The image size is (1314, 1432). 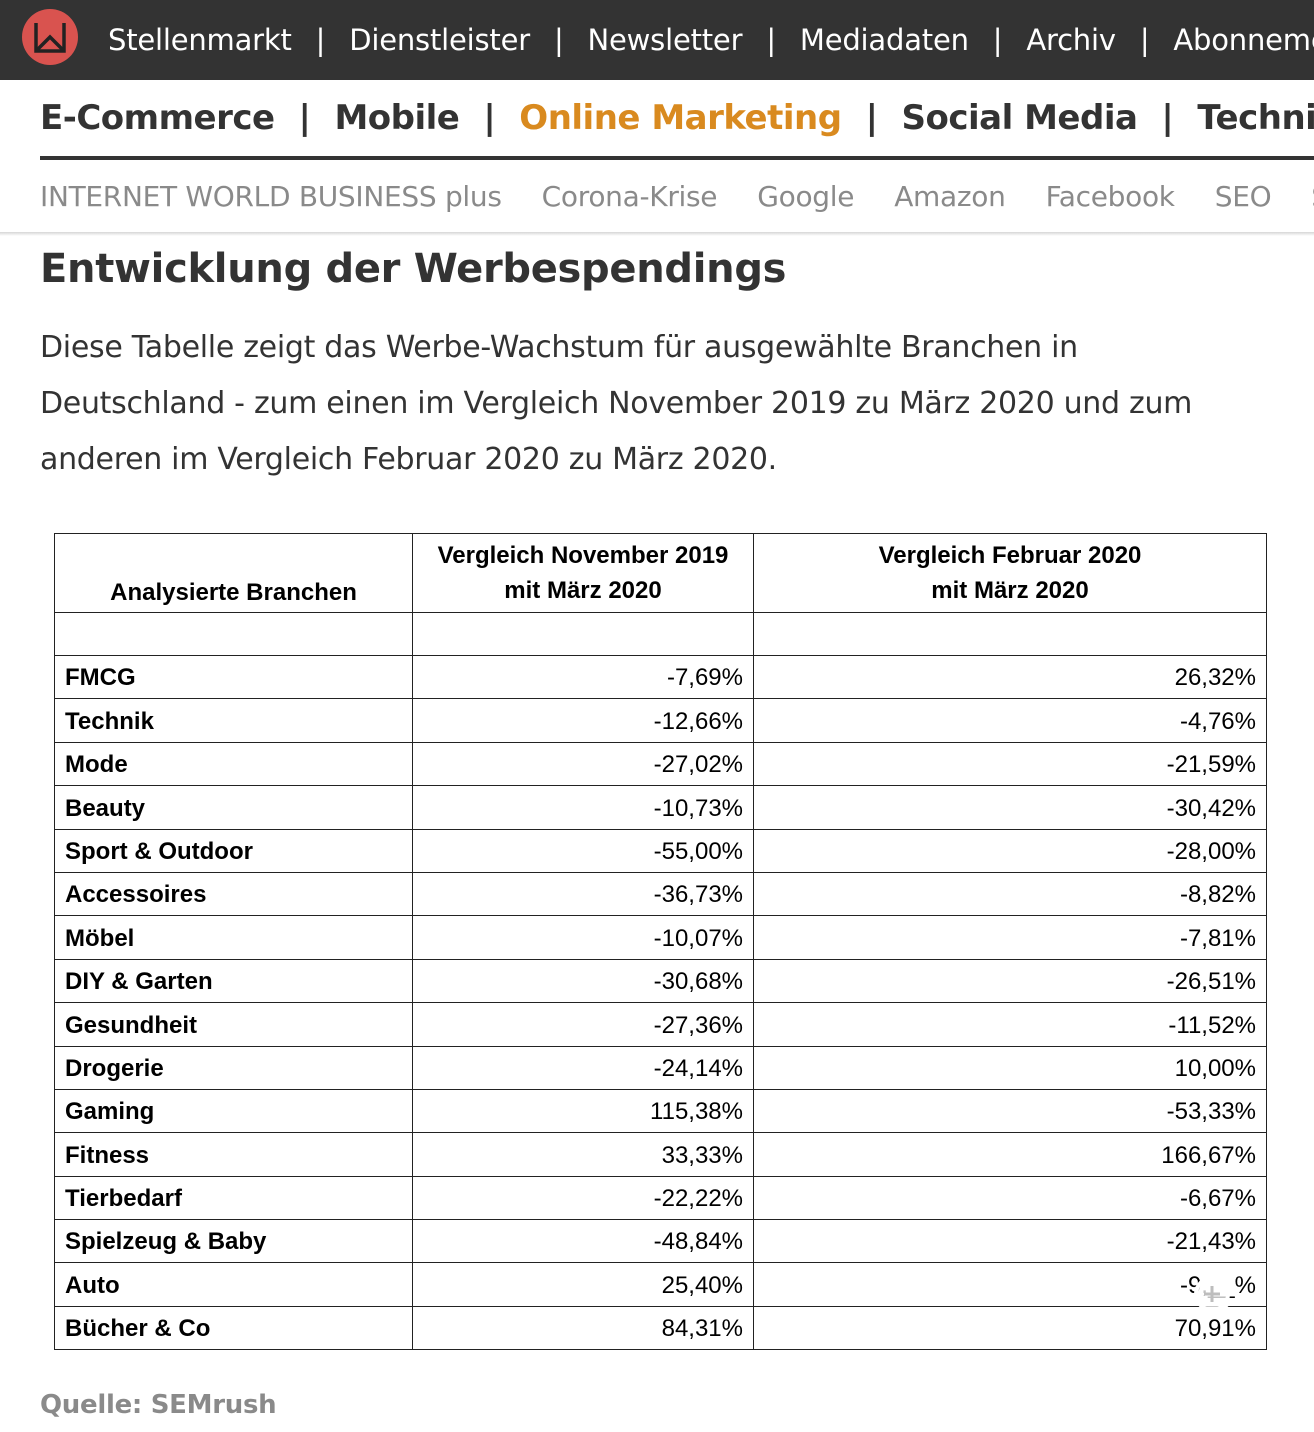 I want to click on table-row: Beauty -10,73% -30,42%, so click(x=660, y=807).